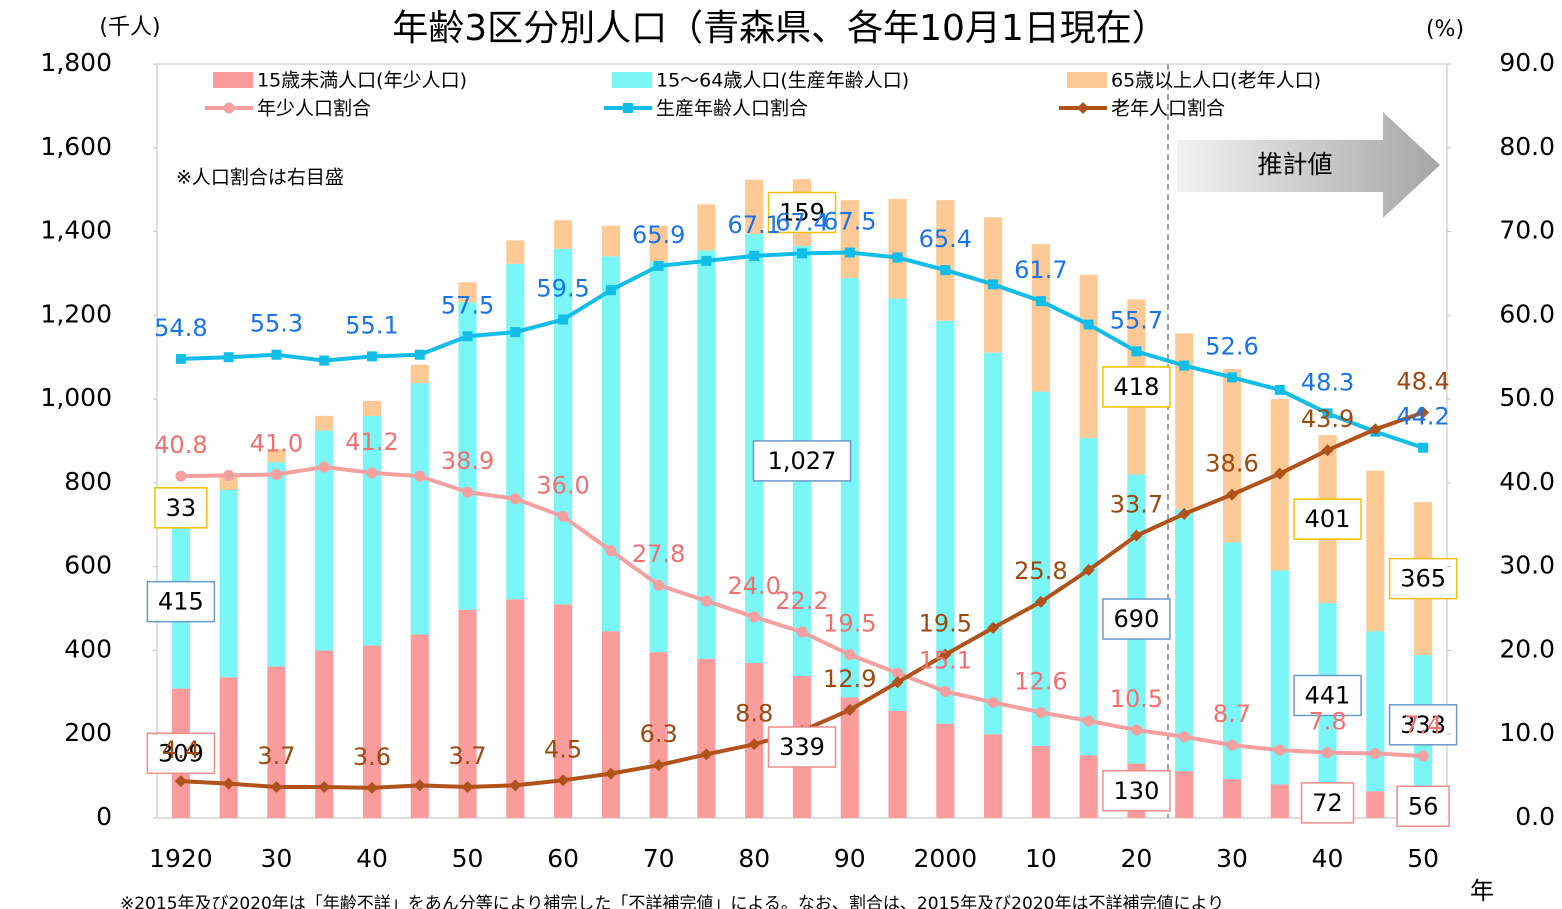 This screenshot has width=1562, height=909. Describe the element at coordinates (229, 108) in the screenshot. I see `legend-marker` at that location.